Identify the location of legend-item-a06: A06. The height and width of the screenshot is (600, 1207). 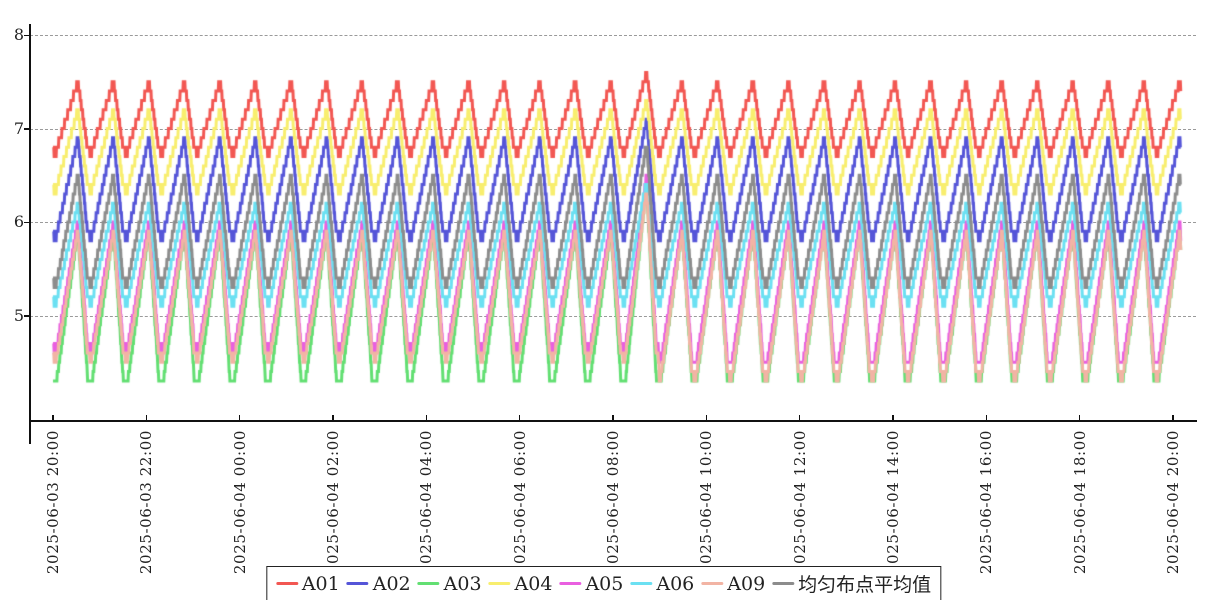
(662, 584).